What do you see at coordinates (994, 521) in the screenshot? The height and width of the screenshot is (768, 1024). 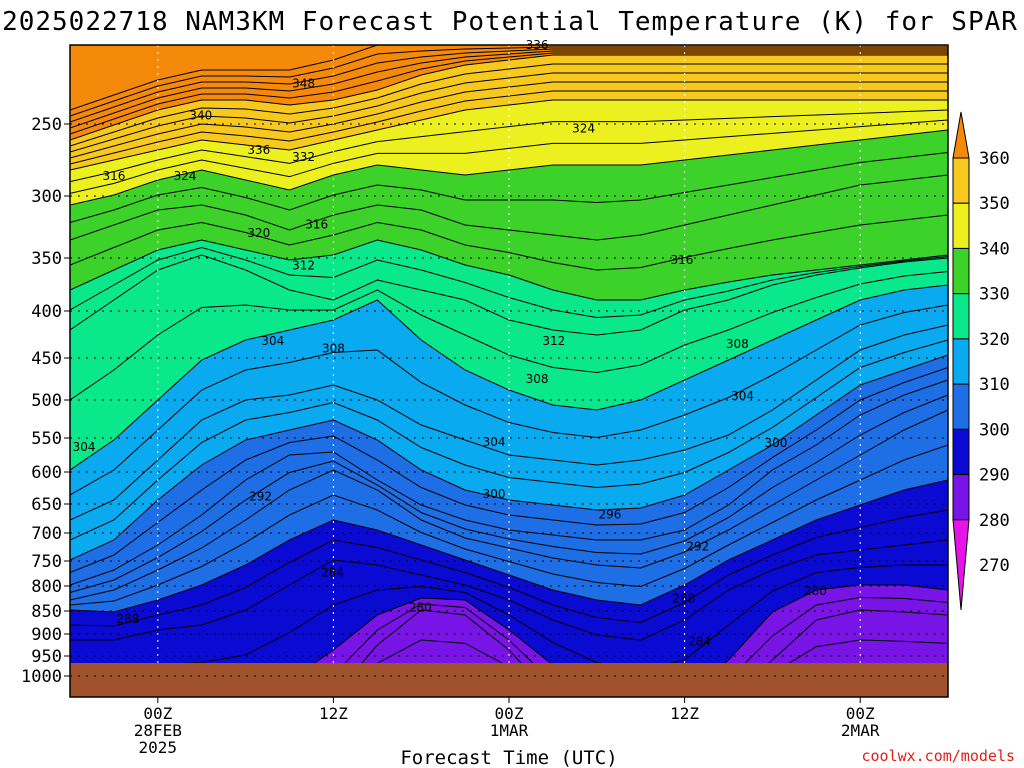 I see `colorbar-label: 280` at bounding box center [994, 521].